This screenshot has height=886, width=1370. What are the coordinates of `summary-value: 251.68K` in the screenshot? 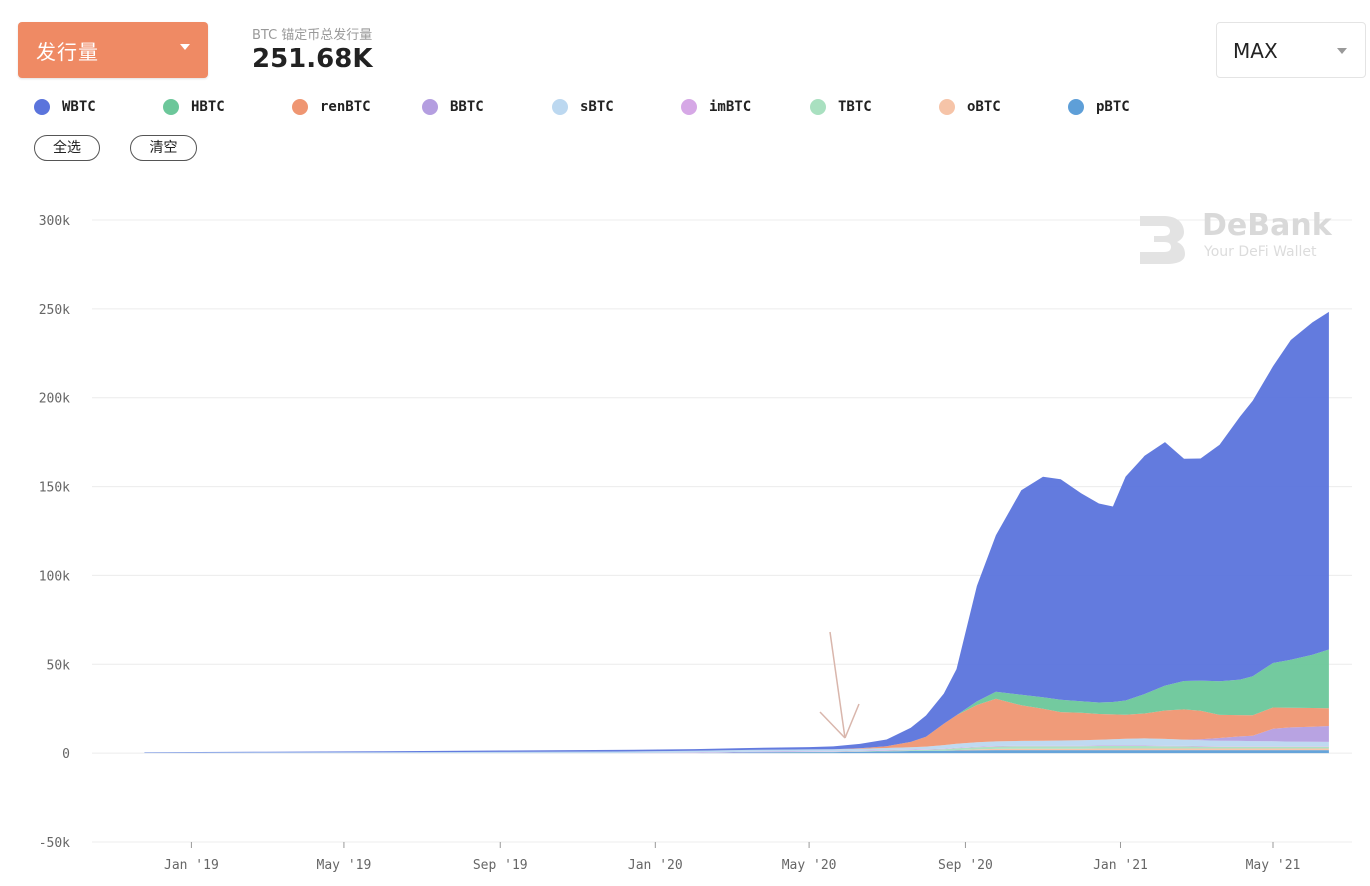 It's located at (312, 59).